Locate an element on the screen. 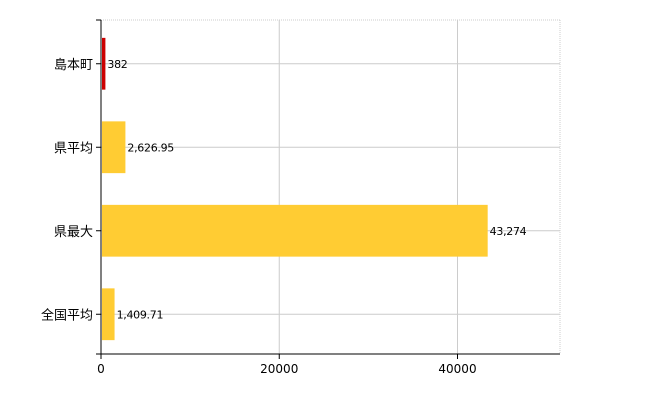  data-label-1: 382 is located at coordinates (117, 64).